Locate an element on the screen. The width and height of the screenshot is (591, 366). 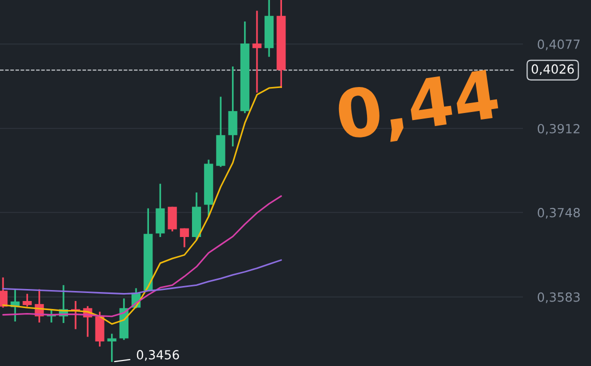
y-tick-label: 0,3748 is located at coordinates (559, 213).